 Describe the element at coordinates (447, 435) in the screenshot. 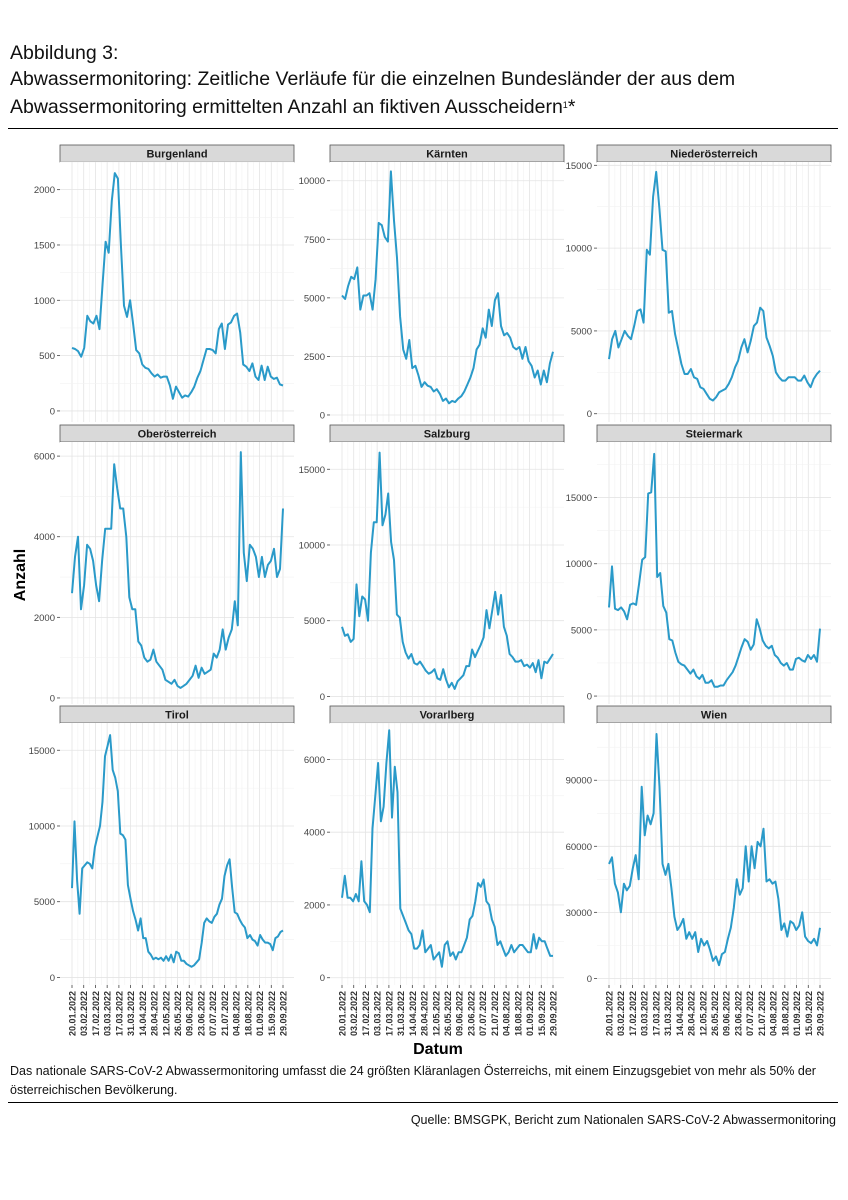

I see `facet-label: Salzburg` at that location.